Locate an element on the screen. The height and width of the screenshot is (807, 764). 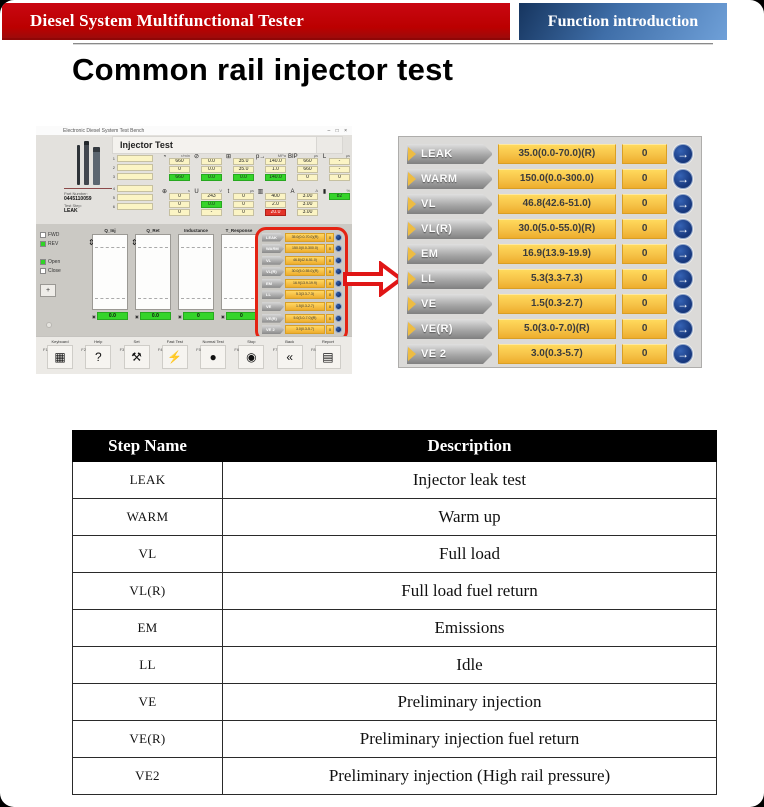
step-button: VE is located at coordinates (449, 304).